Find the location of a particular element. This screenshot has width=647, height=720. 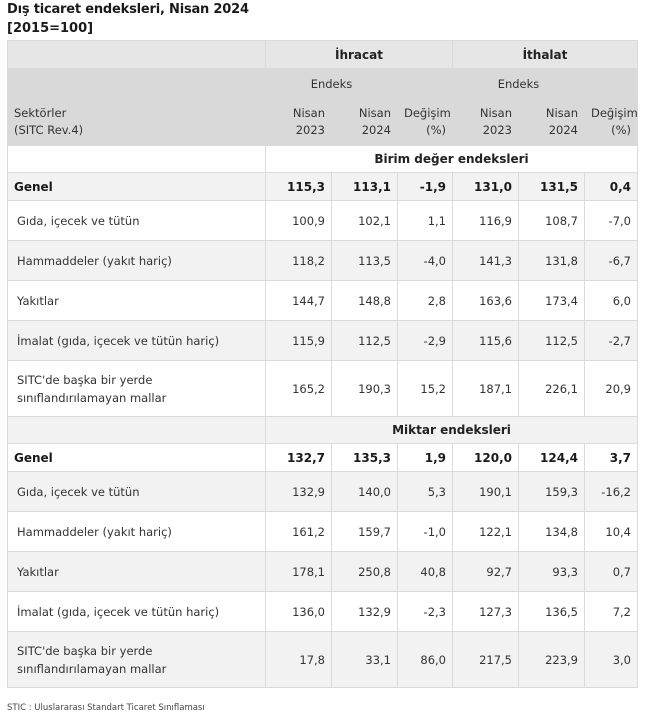

header-col-6: Değişim (%) is located at coordinates (611, 122).